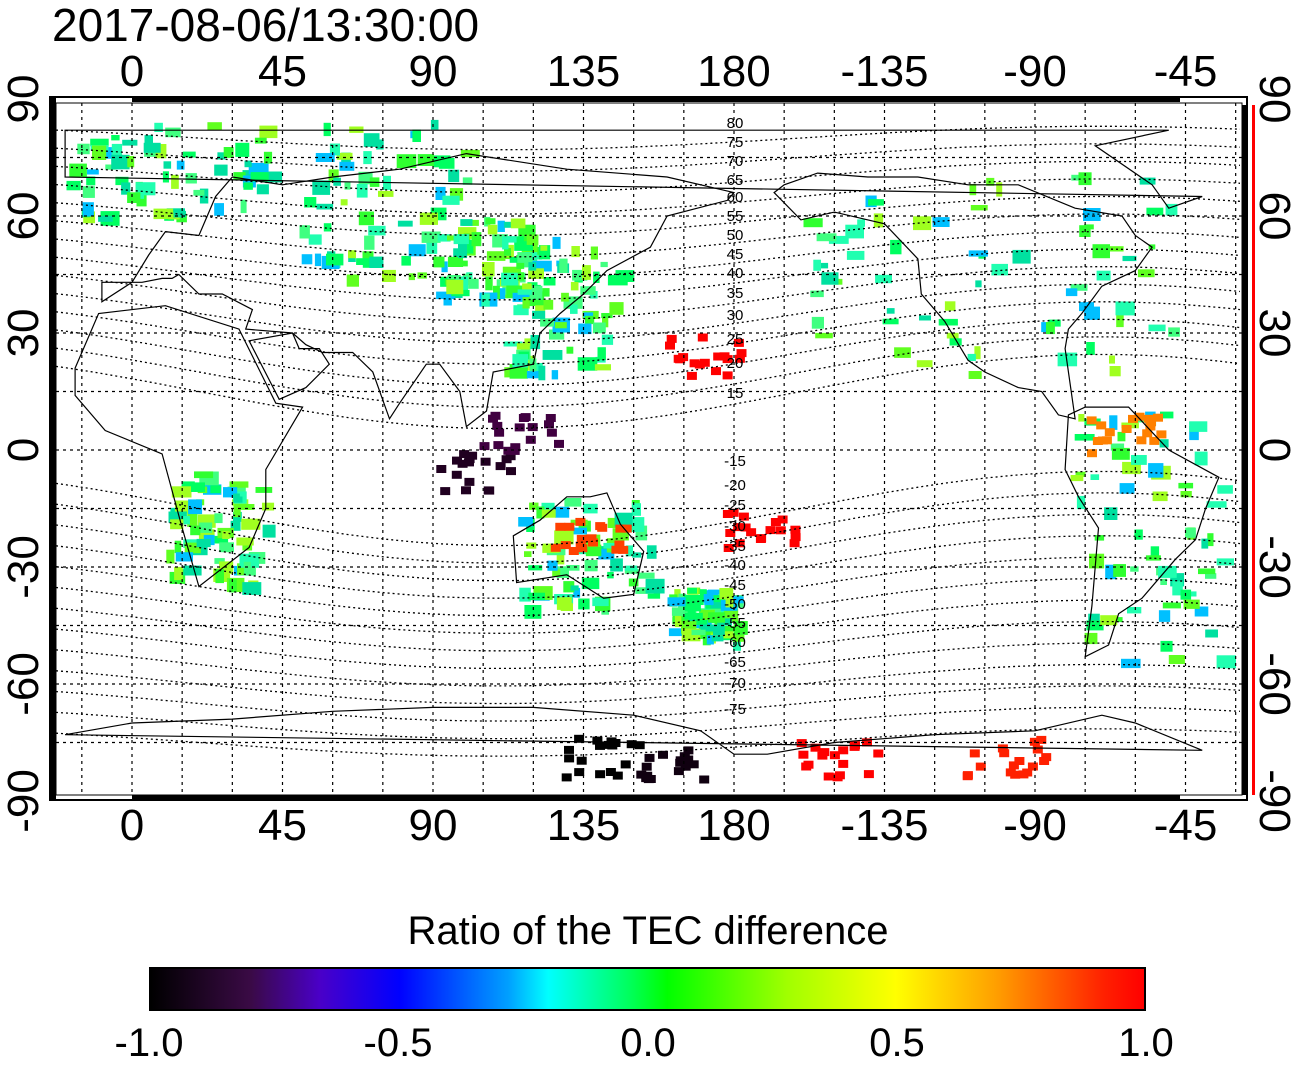 This screenshot has height=1065, width=1296. What do you see at coordinates (289, 366) in the screenshot?
I see `coastline-arabia` at bounding box center [289, 366].